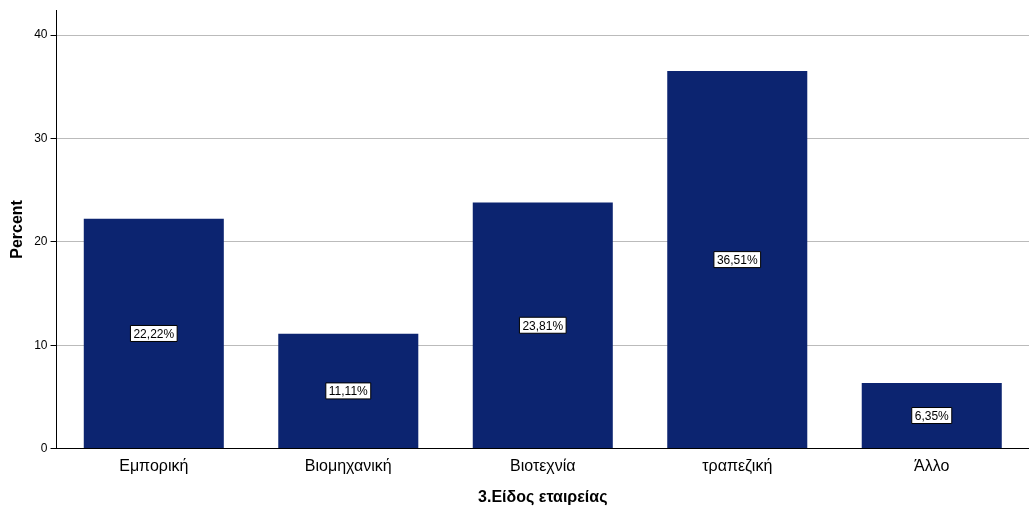 Image resolution: width=1029 pixels, height=511 pixels. I want to click on y-tick-label: 0, so click(44, 447).